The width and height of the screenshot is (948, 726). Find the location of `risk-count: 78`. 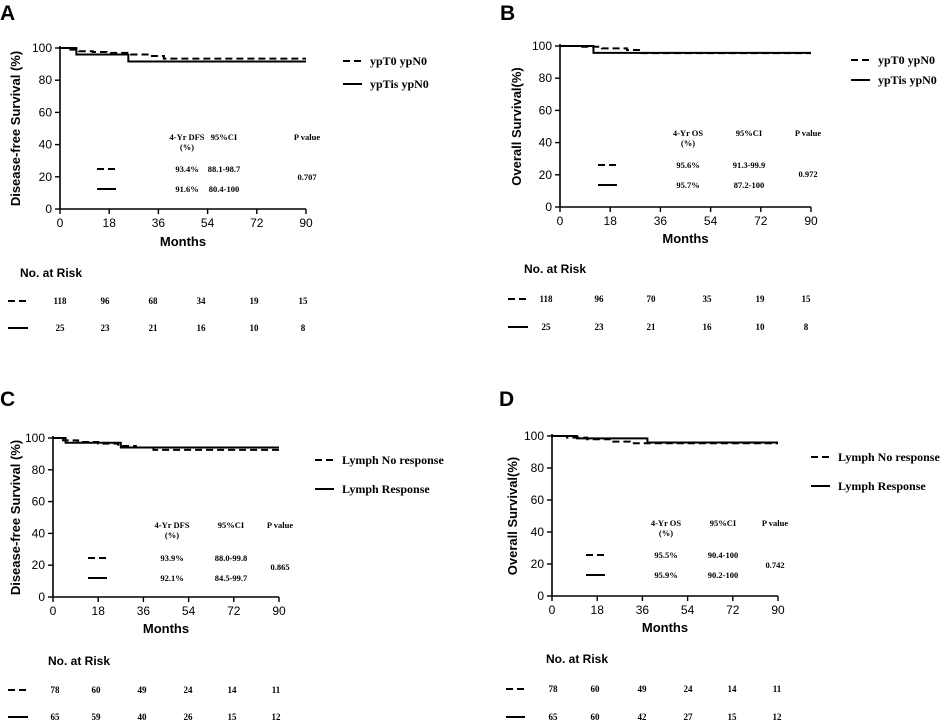

risk-count: 78 is located at coordinates (554, 689).